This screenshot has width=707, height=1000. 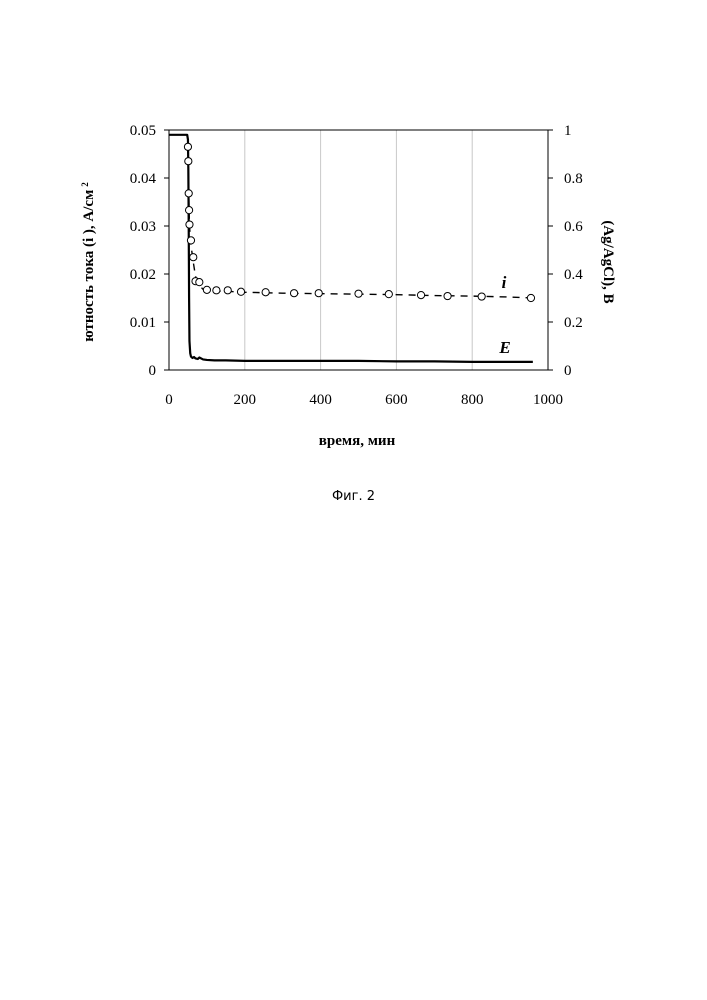 What do you see at coordinates (357, 441) in the screenshot?
I see `x-axis-label: время, мин` at bounding box center [357, 441].